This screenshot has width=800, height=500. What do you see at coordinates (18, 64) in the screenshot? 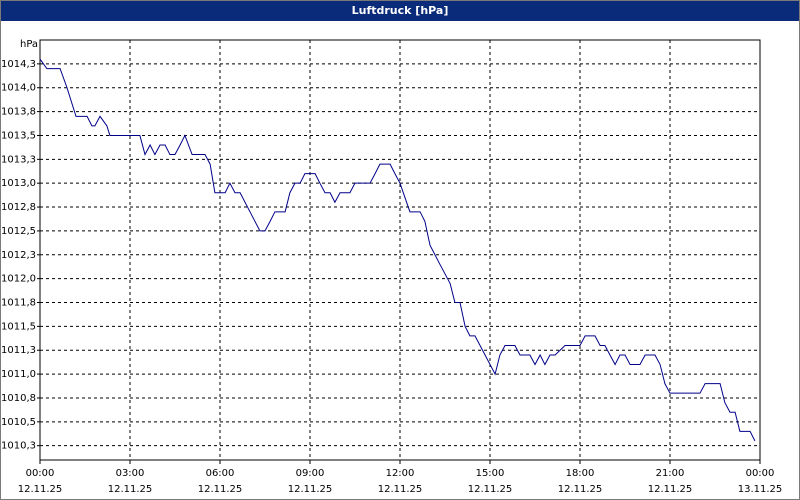
I see `y-tick-label: 1014,3` at bounding box center [18, 64].